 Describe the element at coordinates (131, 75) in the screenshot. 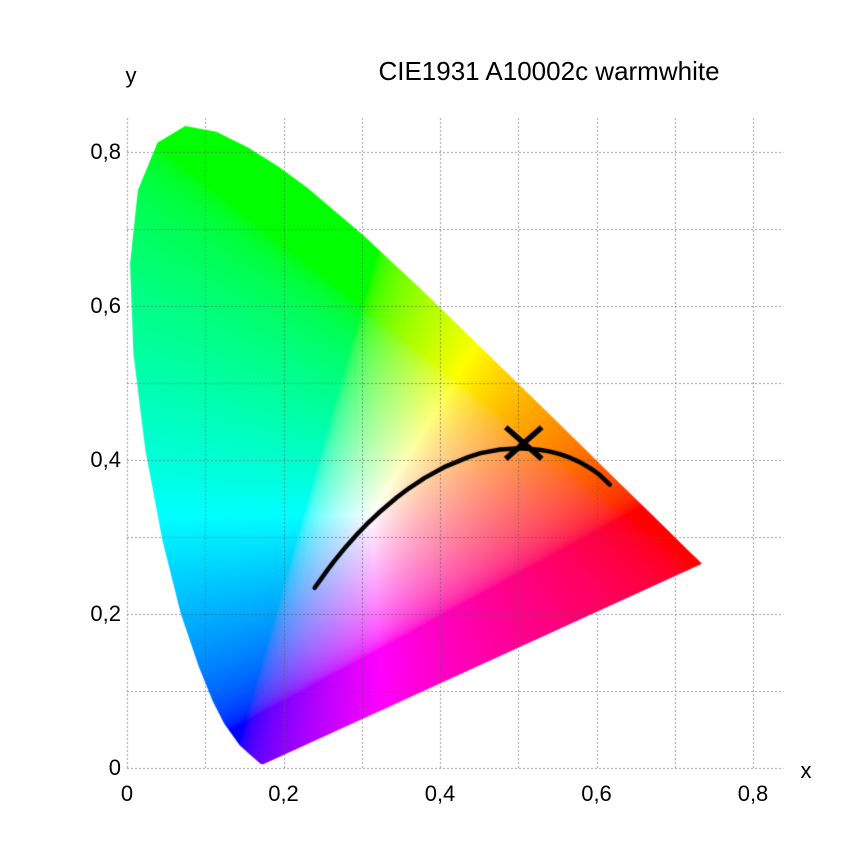

I see `y-axis-label: y` at that location.